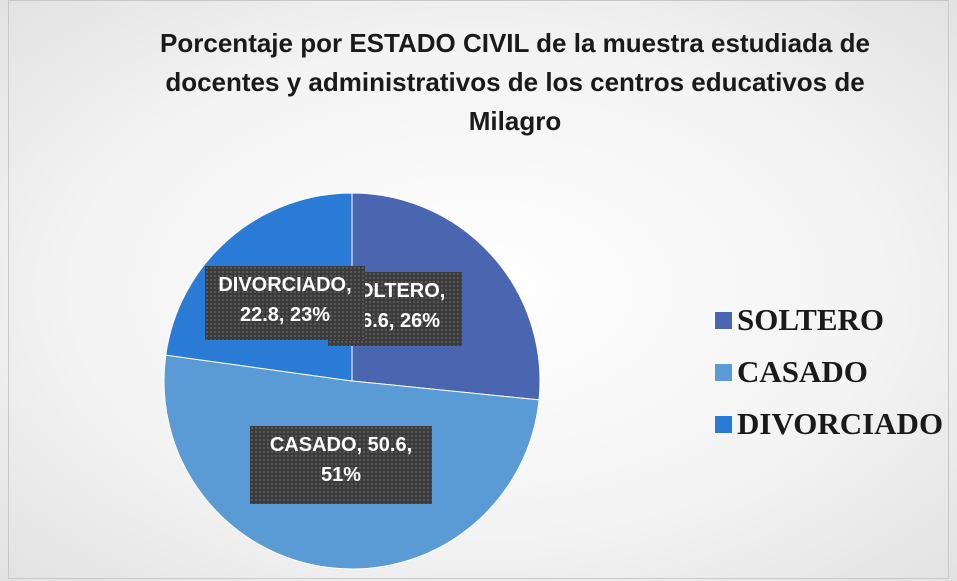 This screenshot has height=581, width=957. Describe the element at coordinates (285, 303) in the screenshot. I see `data-label: DIVORCIADO, 22.8, 23%` at that location.